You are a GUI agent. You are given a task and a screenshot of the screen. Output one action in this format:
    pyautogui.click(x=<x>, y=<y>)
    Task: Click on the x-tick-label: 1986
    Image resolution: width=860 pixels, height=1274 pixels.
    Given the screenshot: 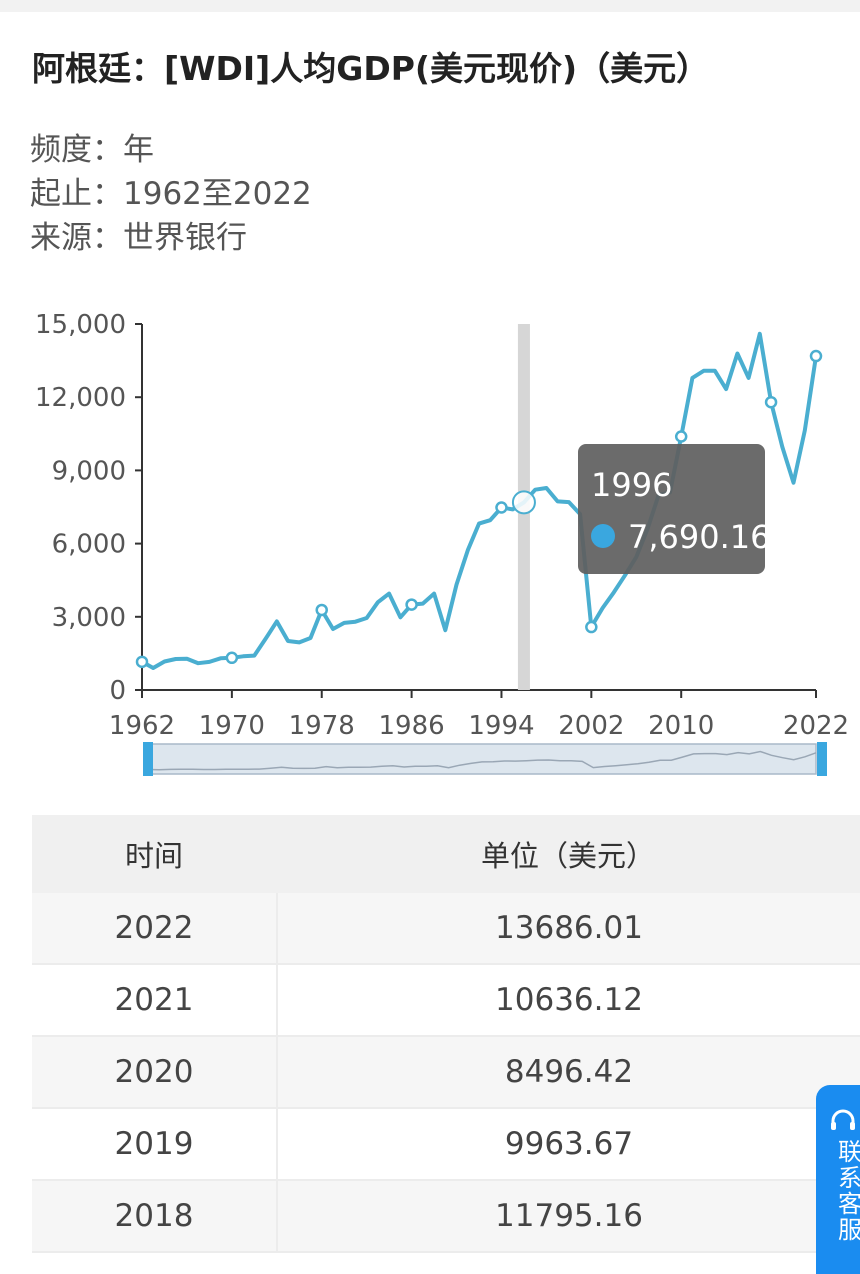 What is the action you would take?
    pyautogui.click(x=412, y=726)
    